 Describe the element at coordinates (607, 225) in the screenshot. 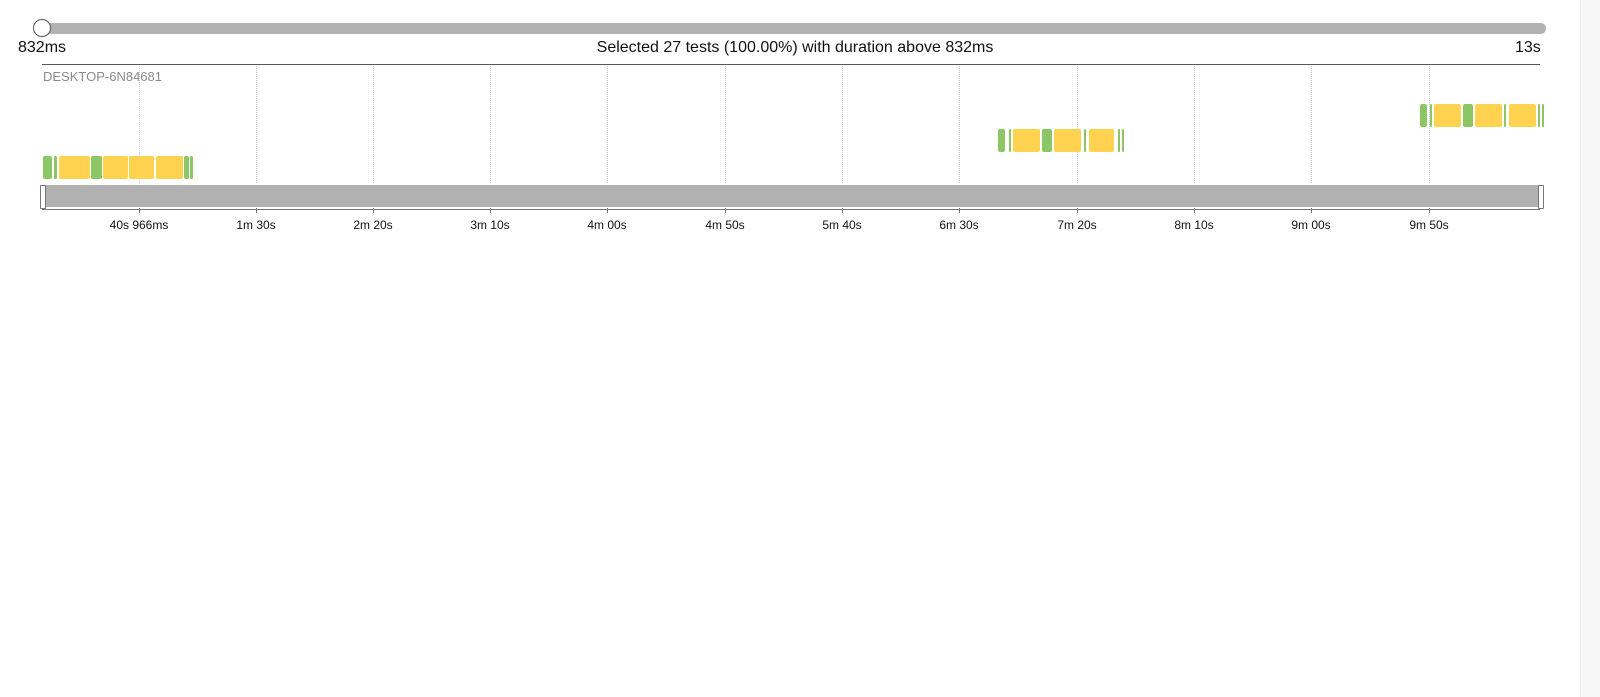

I see `axis-tick-label: 4m 00s` at that location.